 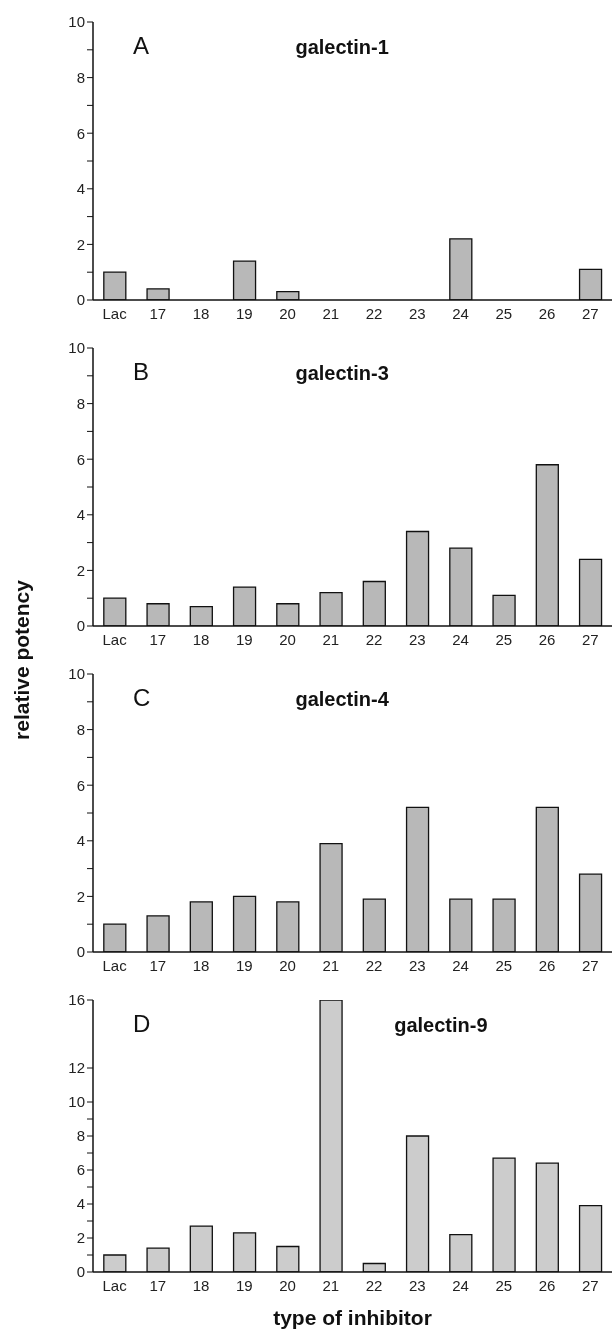 I want to click on text: galectin-1, so click(x=342, y=47).